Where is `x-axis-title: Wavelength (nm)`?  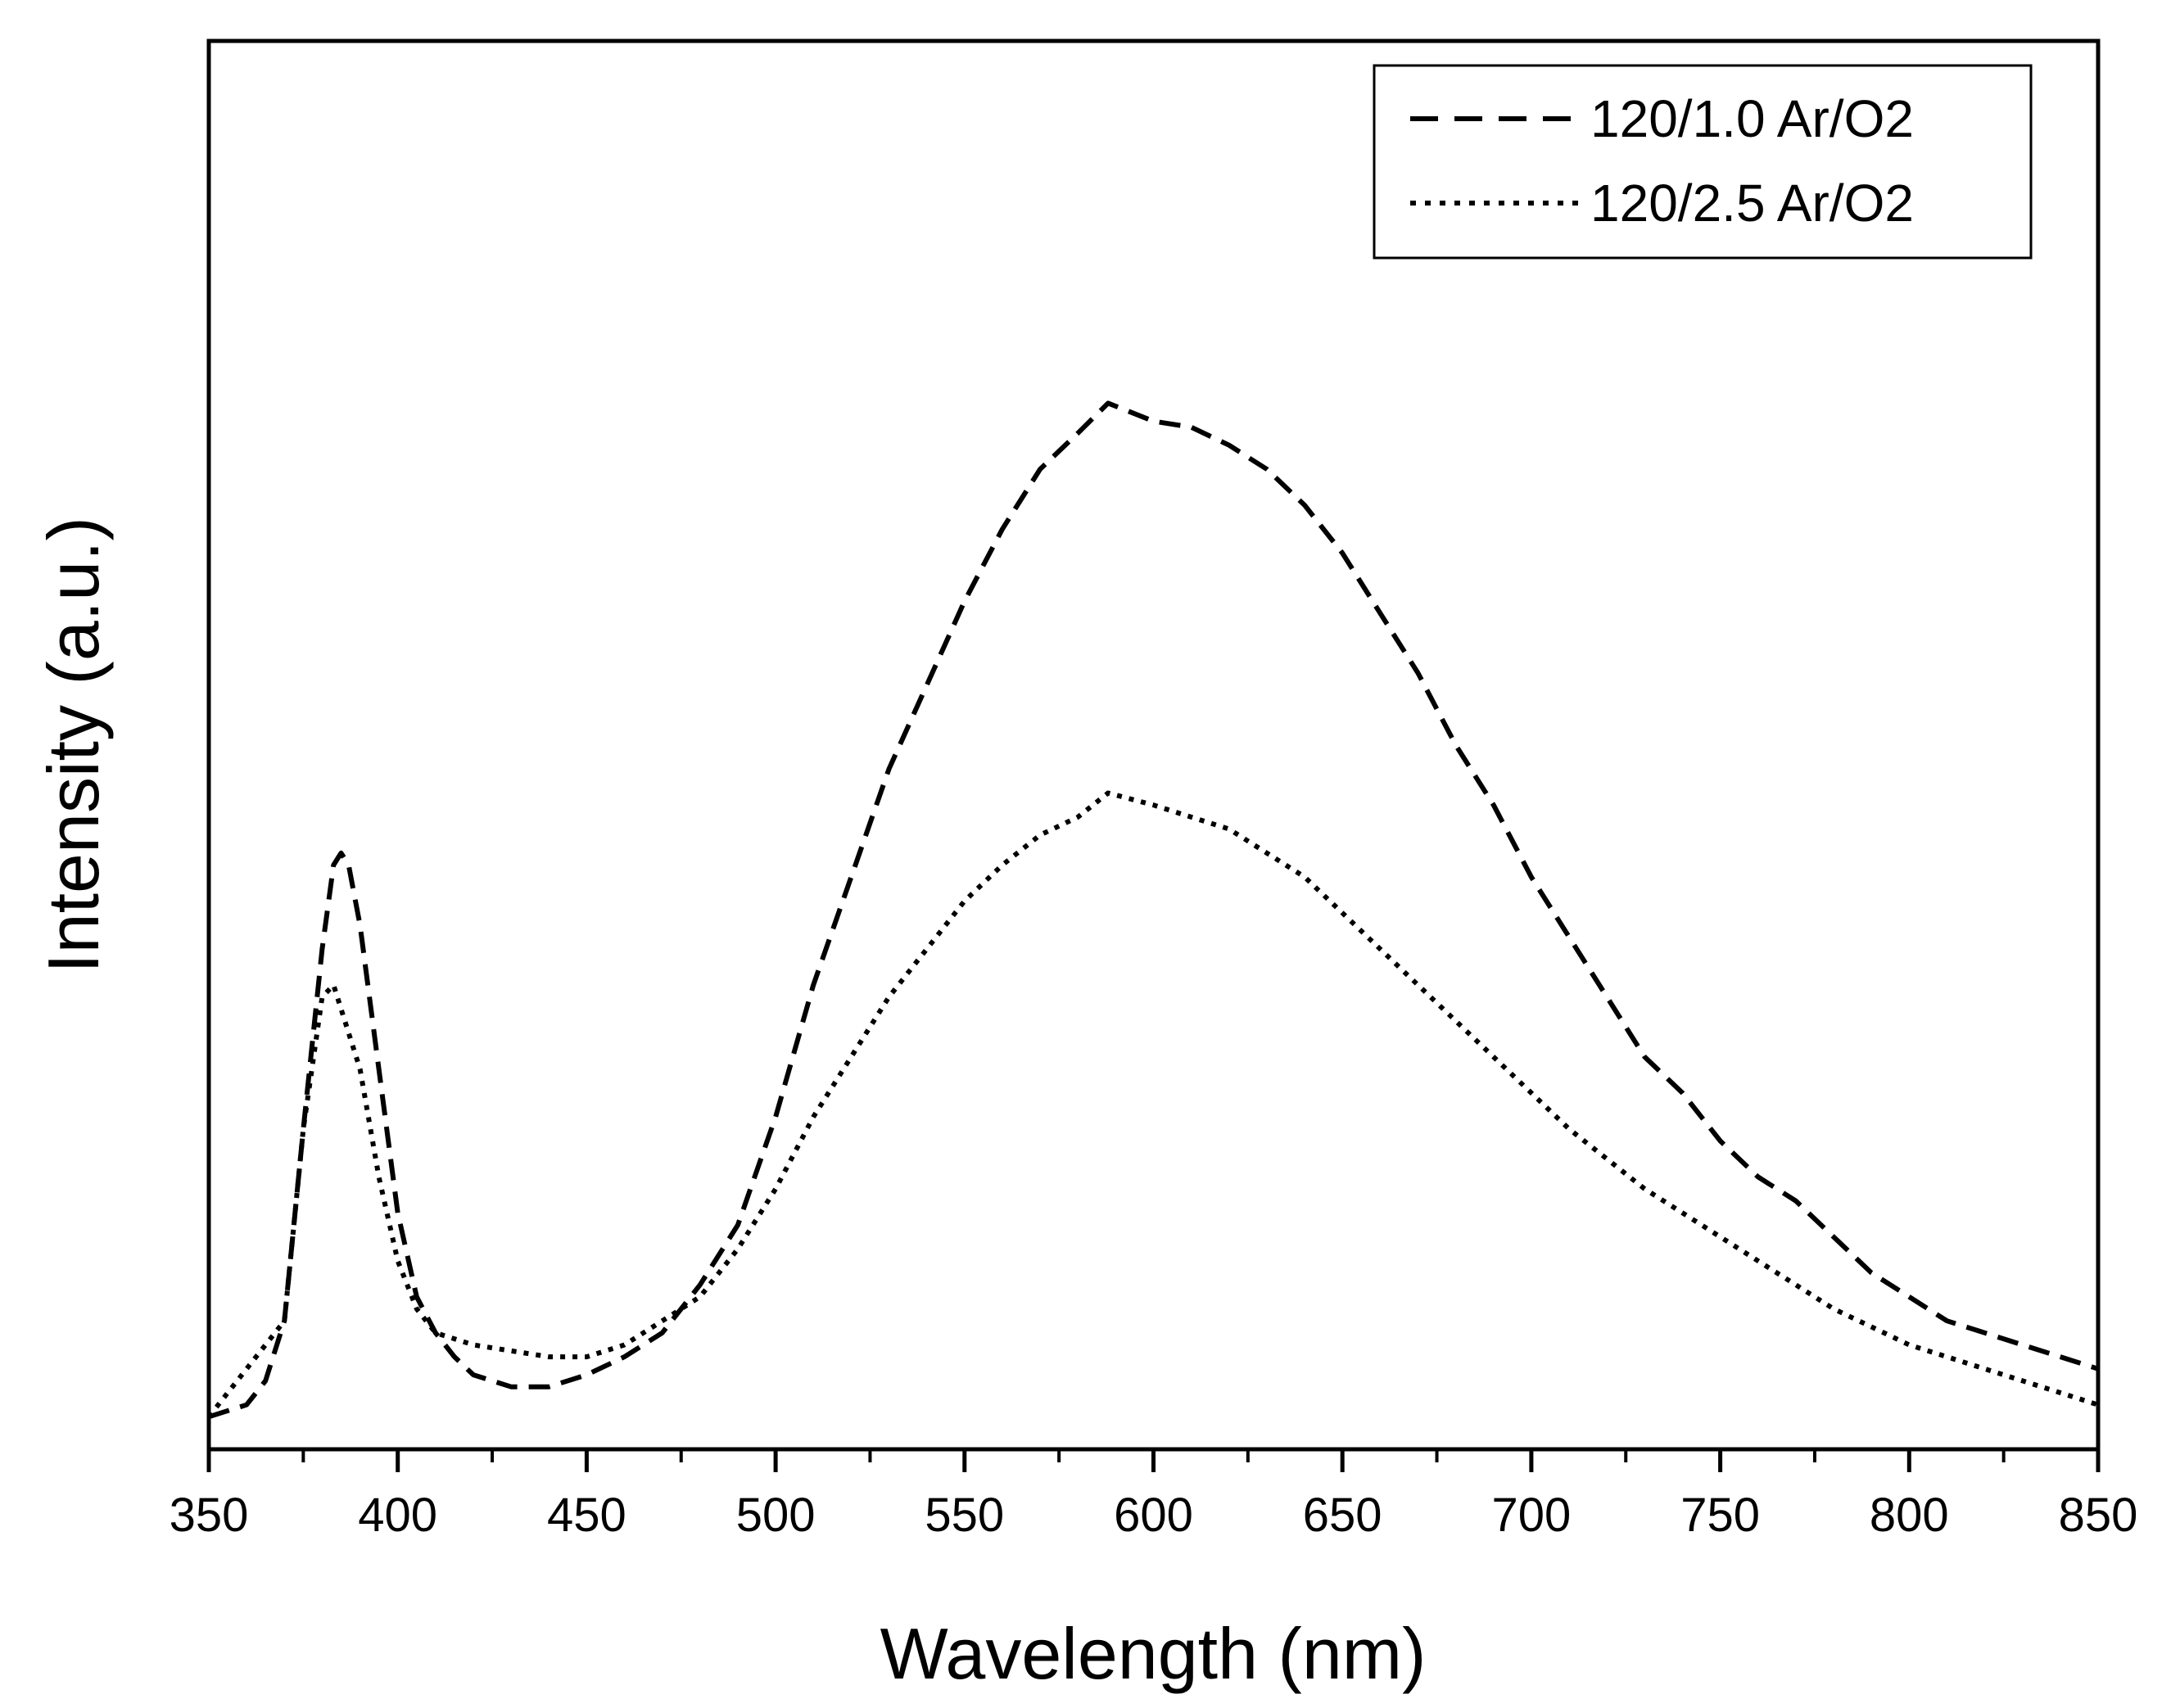
x-axis-title: Wavelength (nm) is located at coordinates (1153, 1653).